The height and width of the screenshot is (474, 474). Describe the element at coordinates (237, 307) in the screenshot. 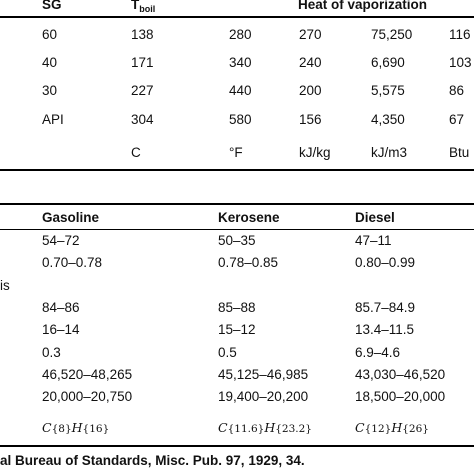

I see `table-cell: 85–88` at that location.